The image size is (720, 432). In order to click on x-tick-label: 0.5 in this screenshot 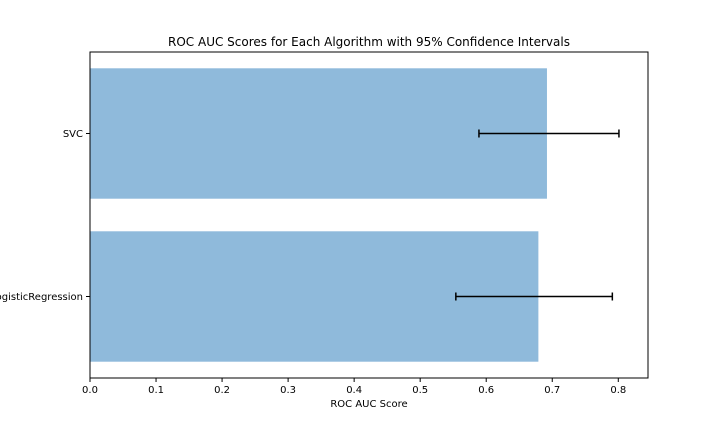, I will do `click(420, 390)`.